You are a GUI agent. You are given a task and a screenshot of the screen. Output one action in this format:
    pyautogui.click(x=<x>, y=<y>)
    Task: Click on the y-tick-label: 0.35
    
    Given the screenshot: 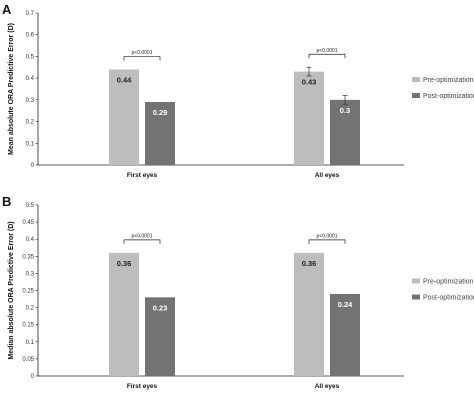 What is the action you would take?
    pyautogui.click(x=28, y=257)
    